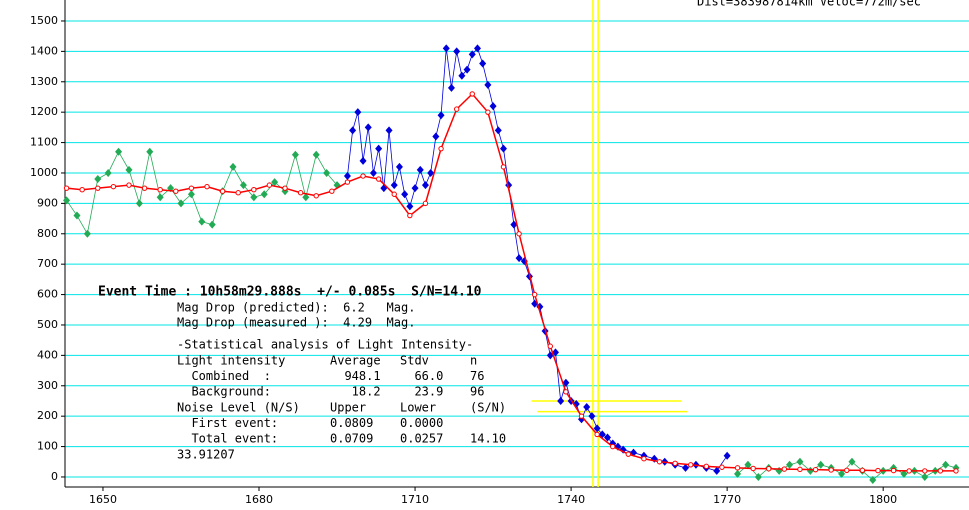  What do you see at coordinates (44, 81) in the screenshot?
I see `y-tick-label: 1300` at bounding box center [44, 81].